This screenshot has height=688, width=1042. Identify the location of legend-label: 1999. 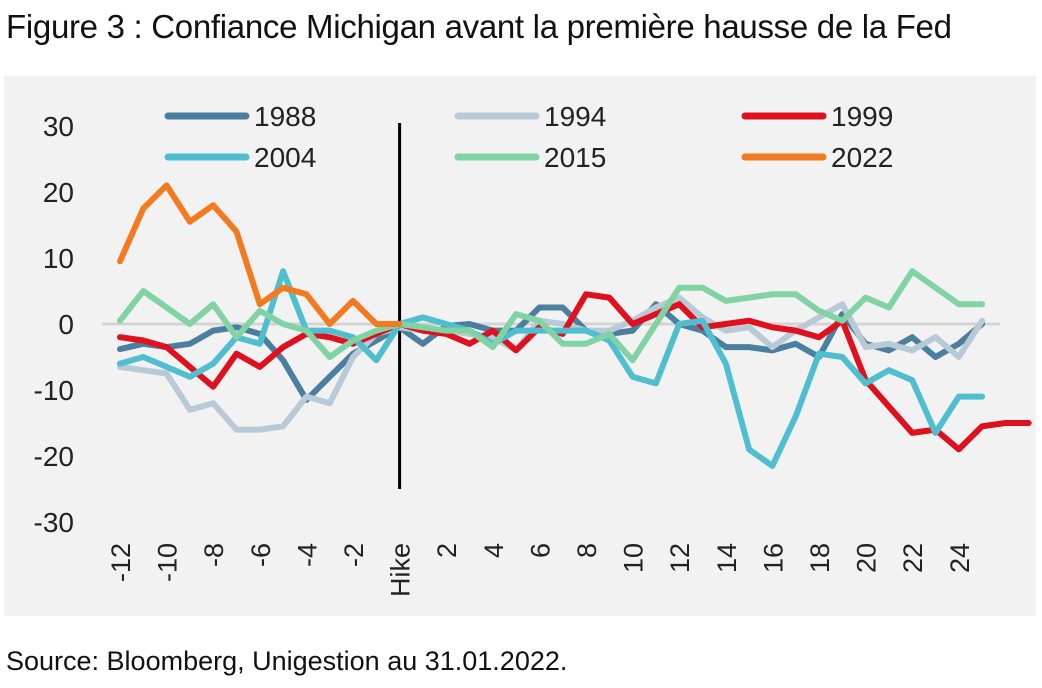
(862, 116).